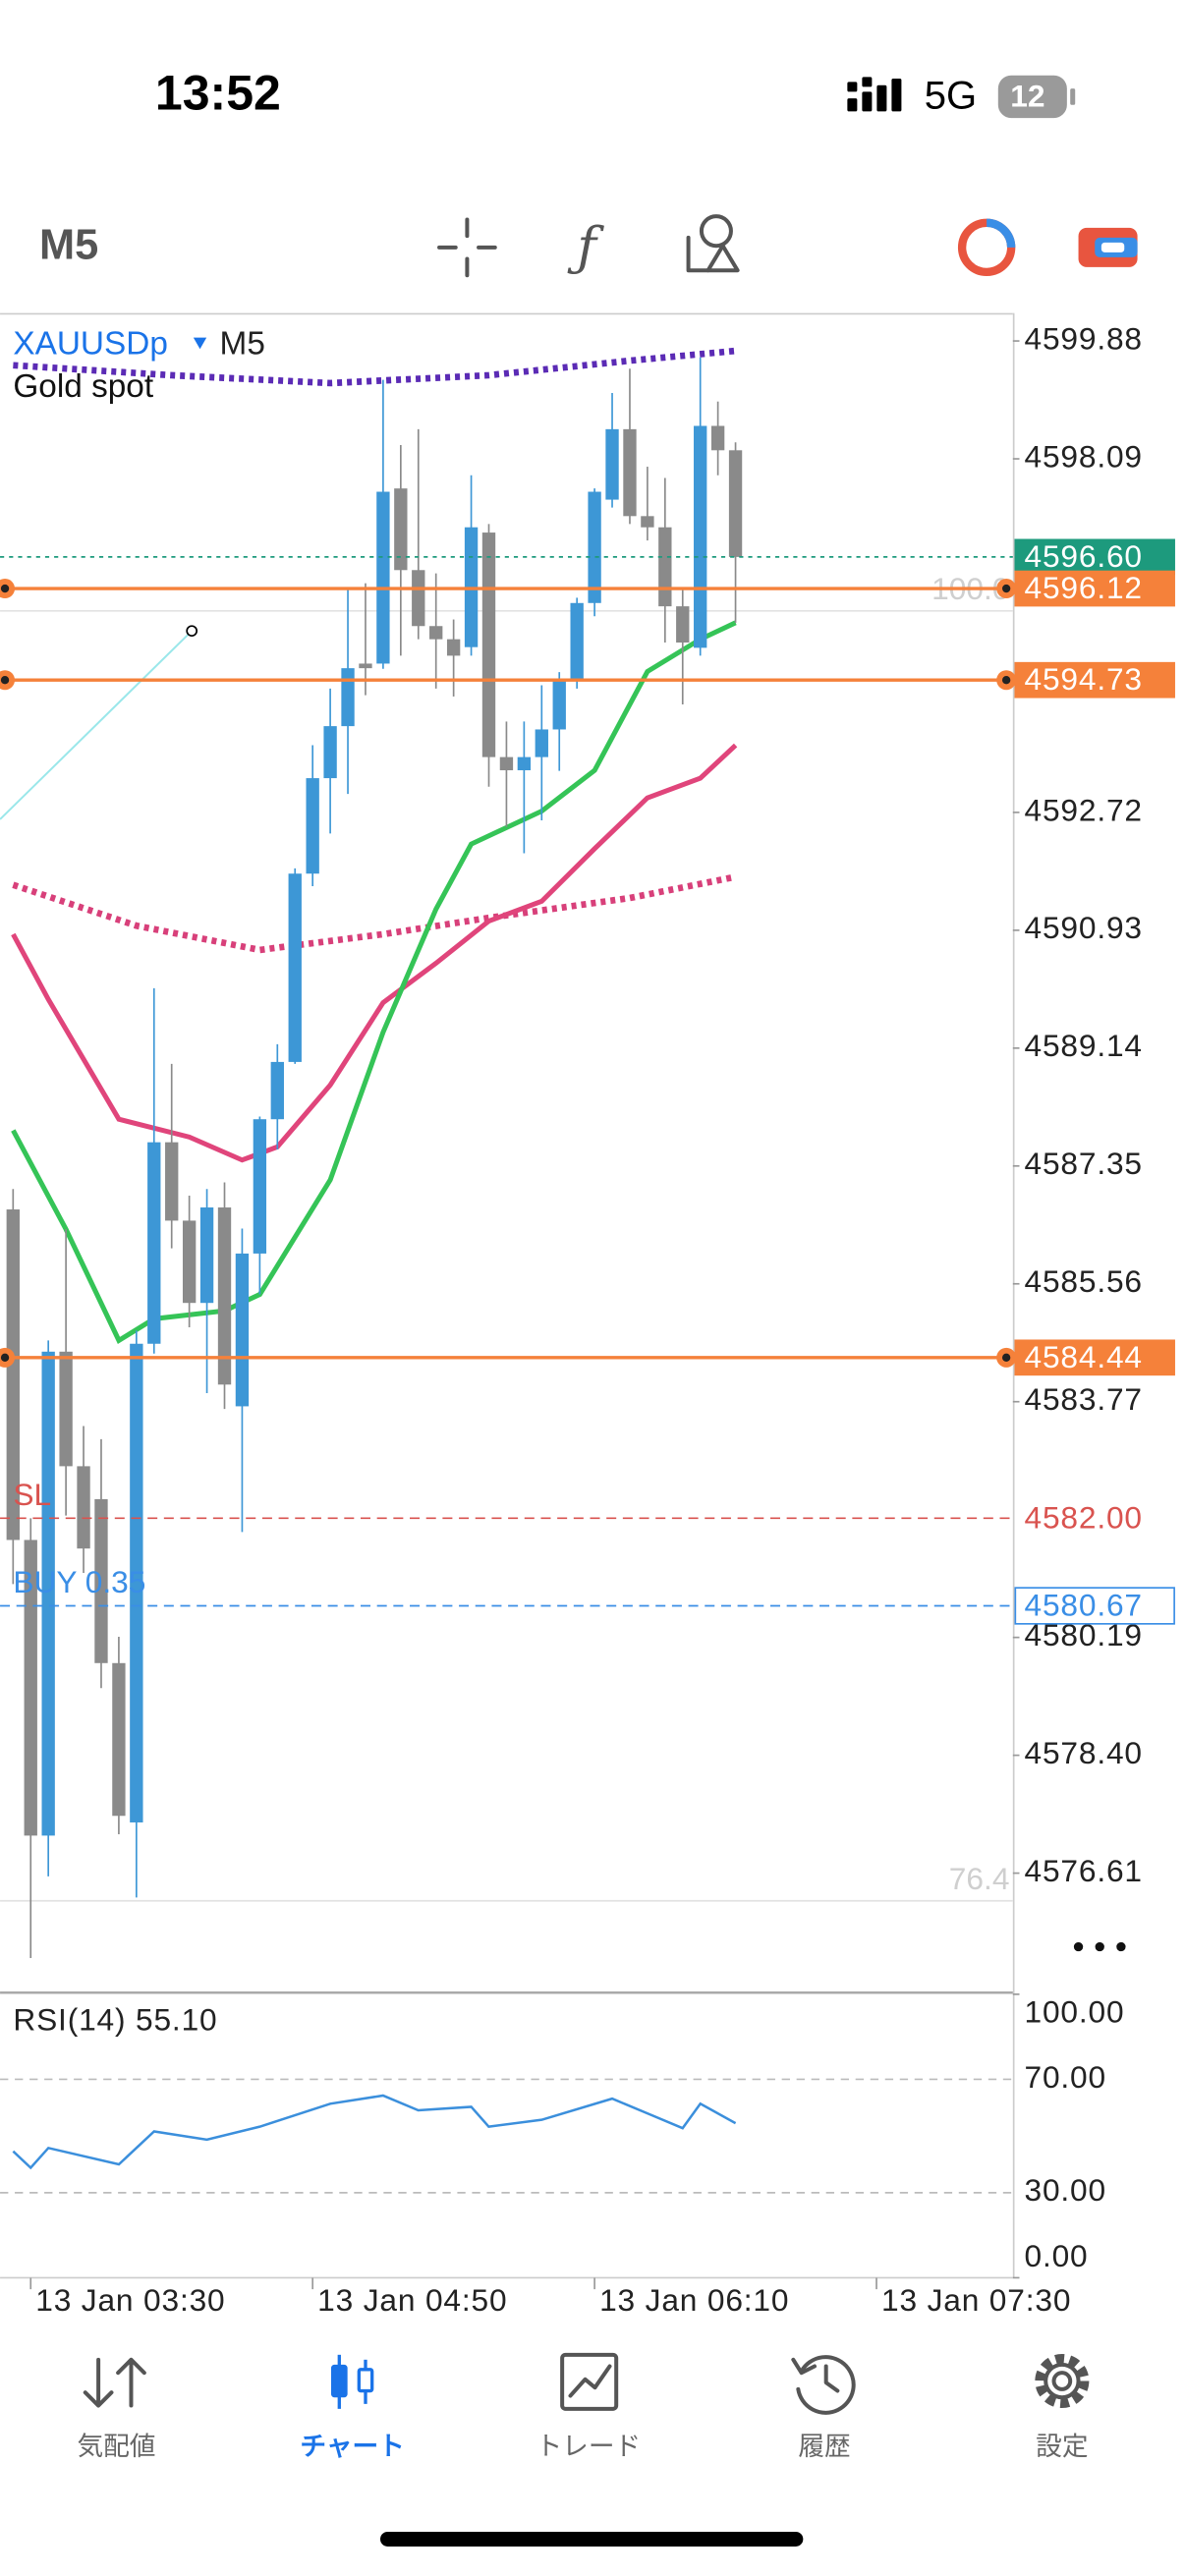  I want to click on x-tick-label: 13 Jan 06:10, so click(694, 2300).